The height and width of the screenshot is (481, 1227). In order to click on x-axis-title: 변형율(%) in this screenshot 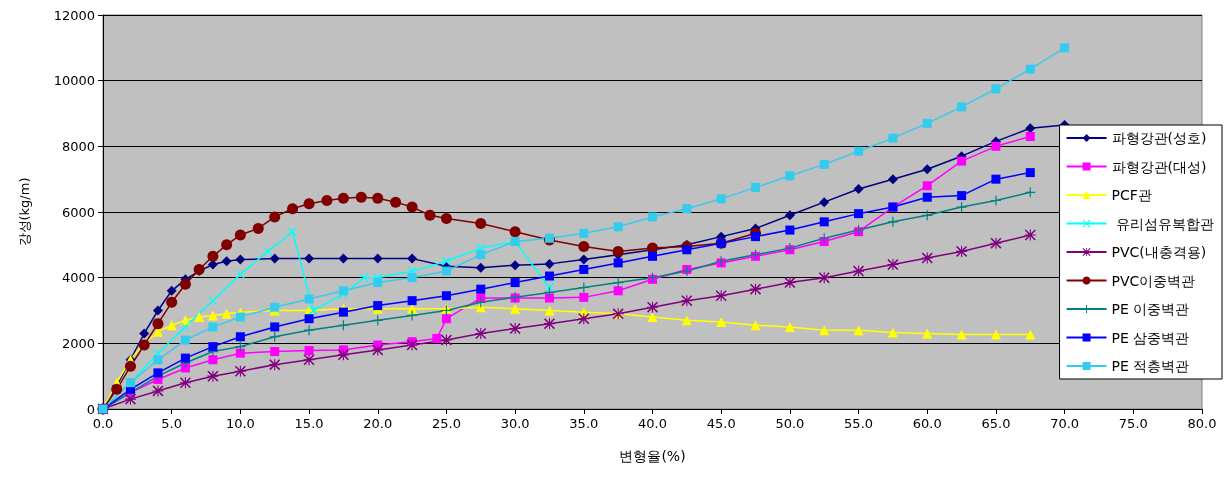, I will do `click(652, 456)`.